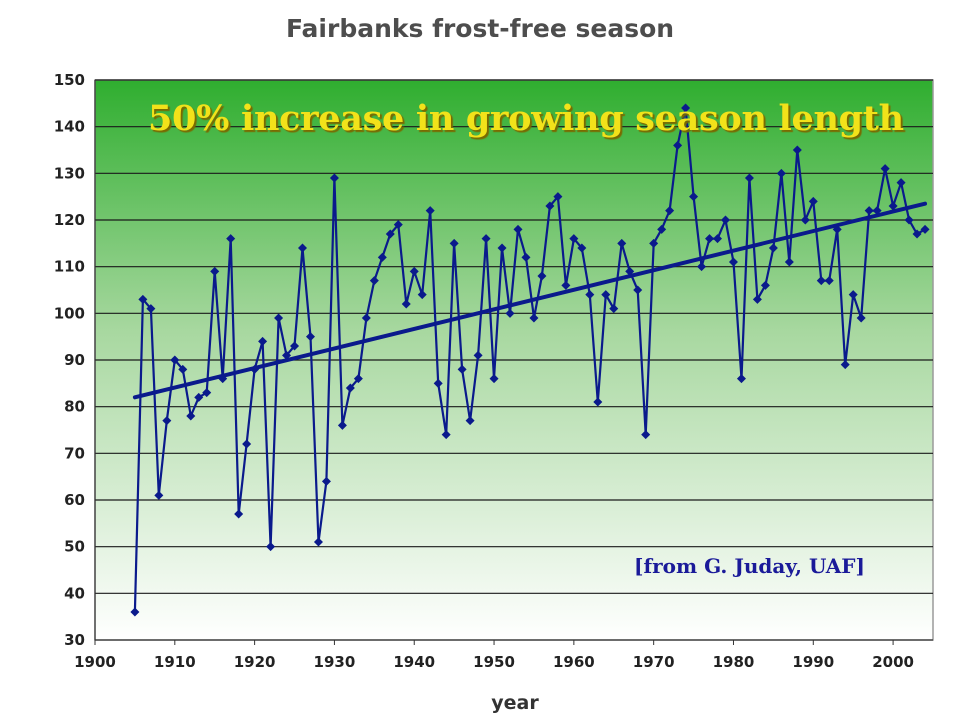 The width and height of the screenshot is (960, 720). I want to click on y-tick-label: 130, so click(69, 173).